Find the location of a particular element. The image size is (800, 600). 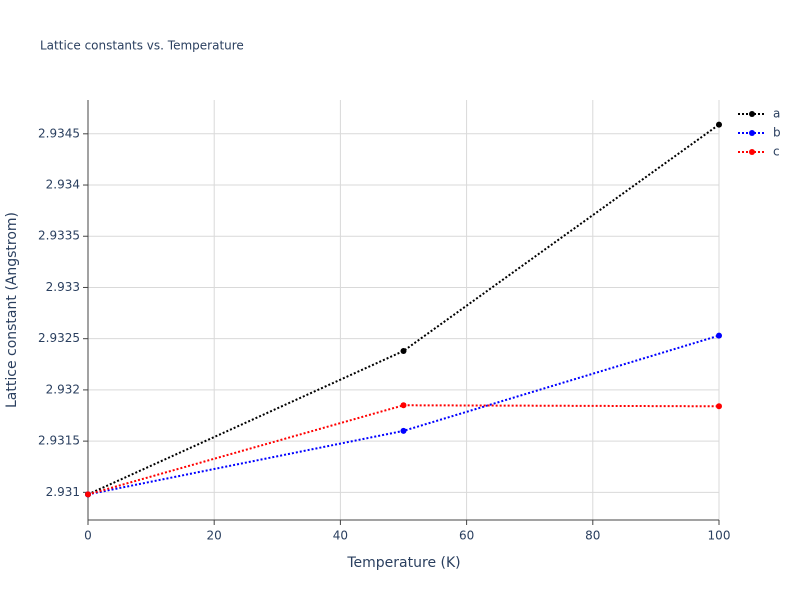

y-tick-label: 2.931 is located at coordinates (63, 492).